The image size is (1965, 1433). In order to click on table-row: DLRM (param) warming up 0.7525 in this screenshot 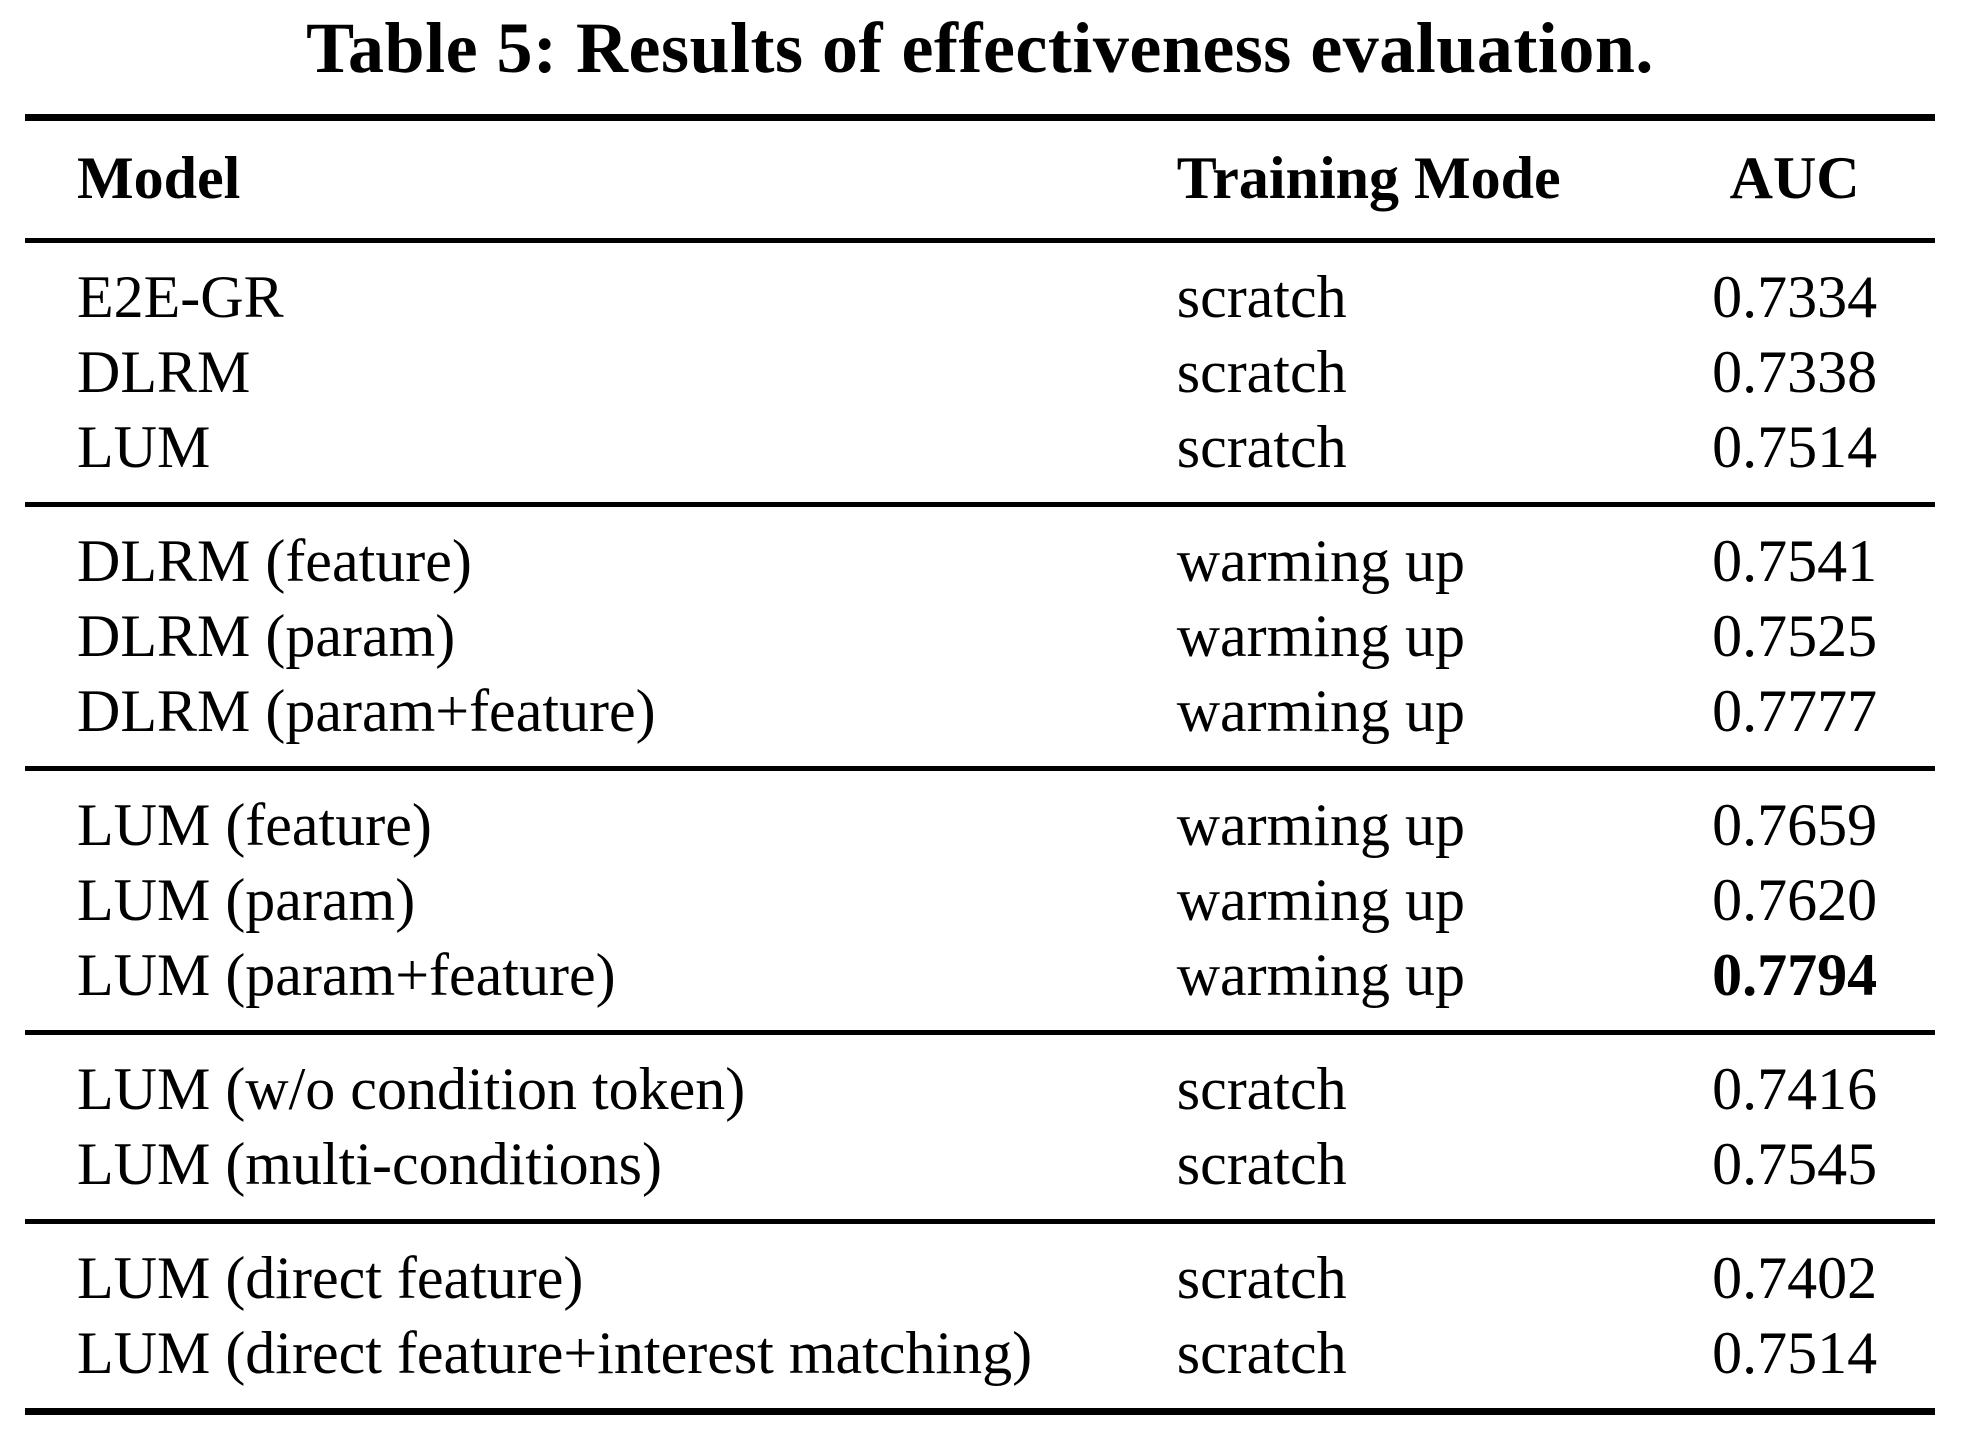, I will do `click(980, 636)`.